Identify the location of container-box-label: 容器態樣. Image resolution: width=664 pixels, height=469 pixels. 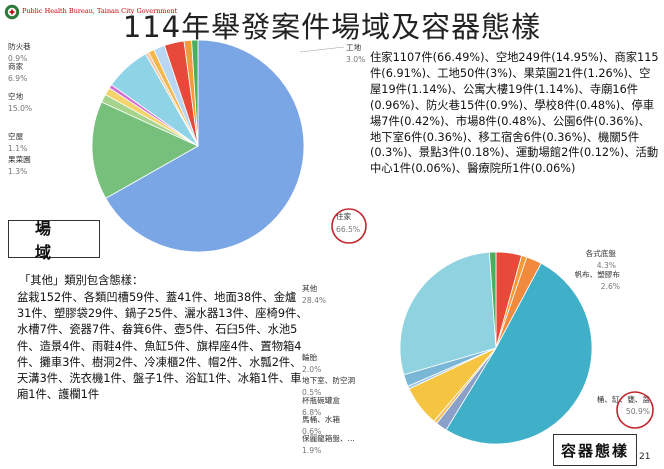
(595, 450).